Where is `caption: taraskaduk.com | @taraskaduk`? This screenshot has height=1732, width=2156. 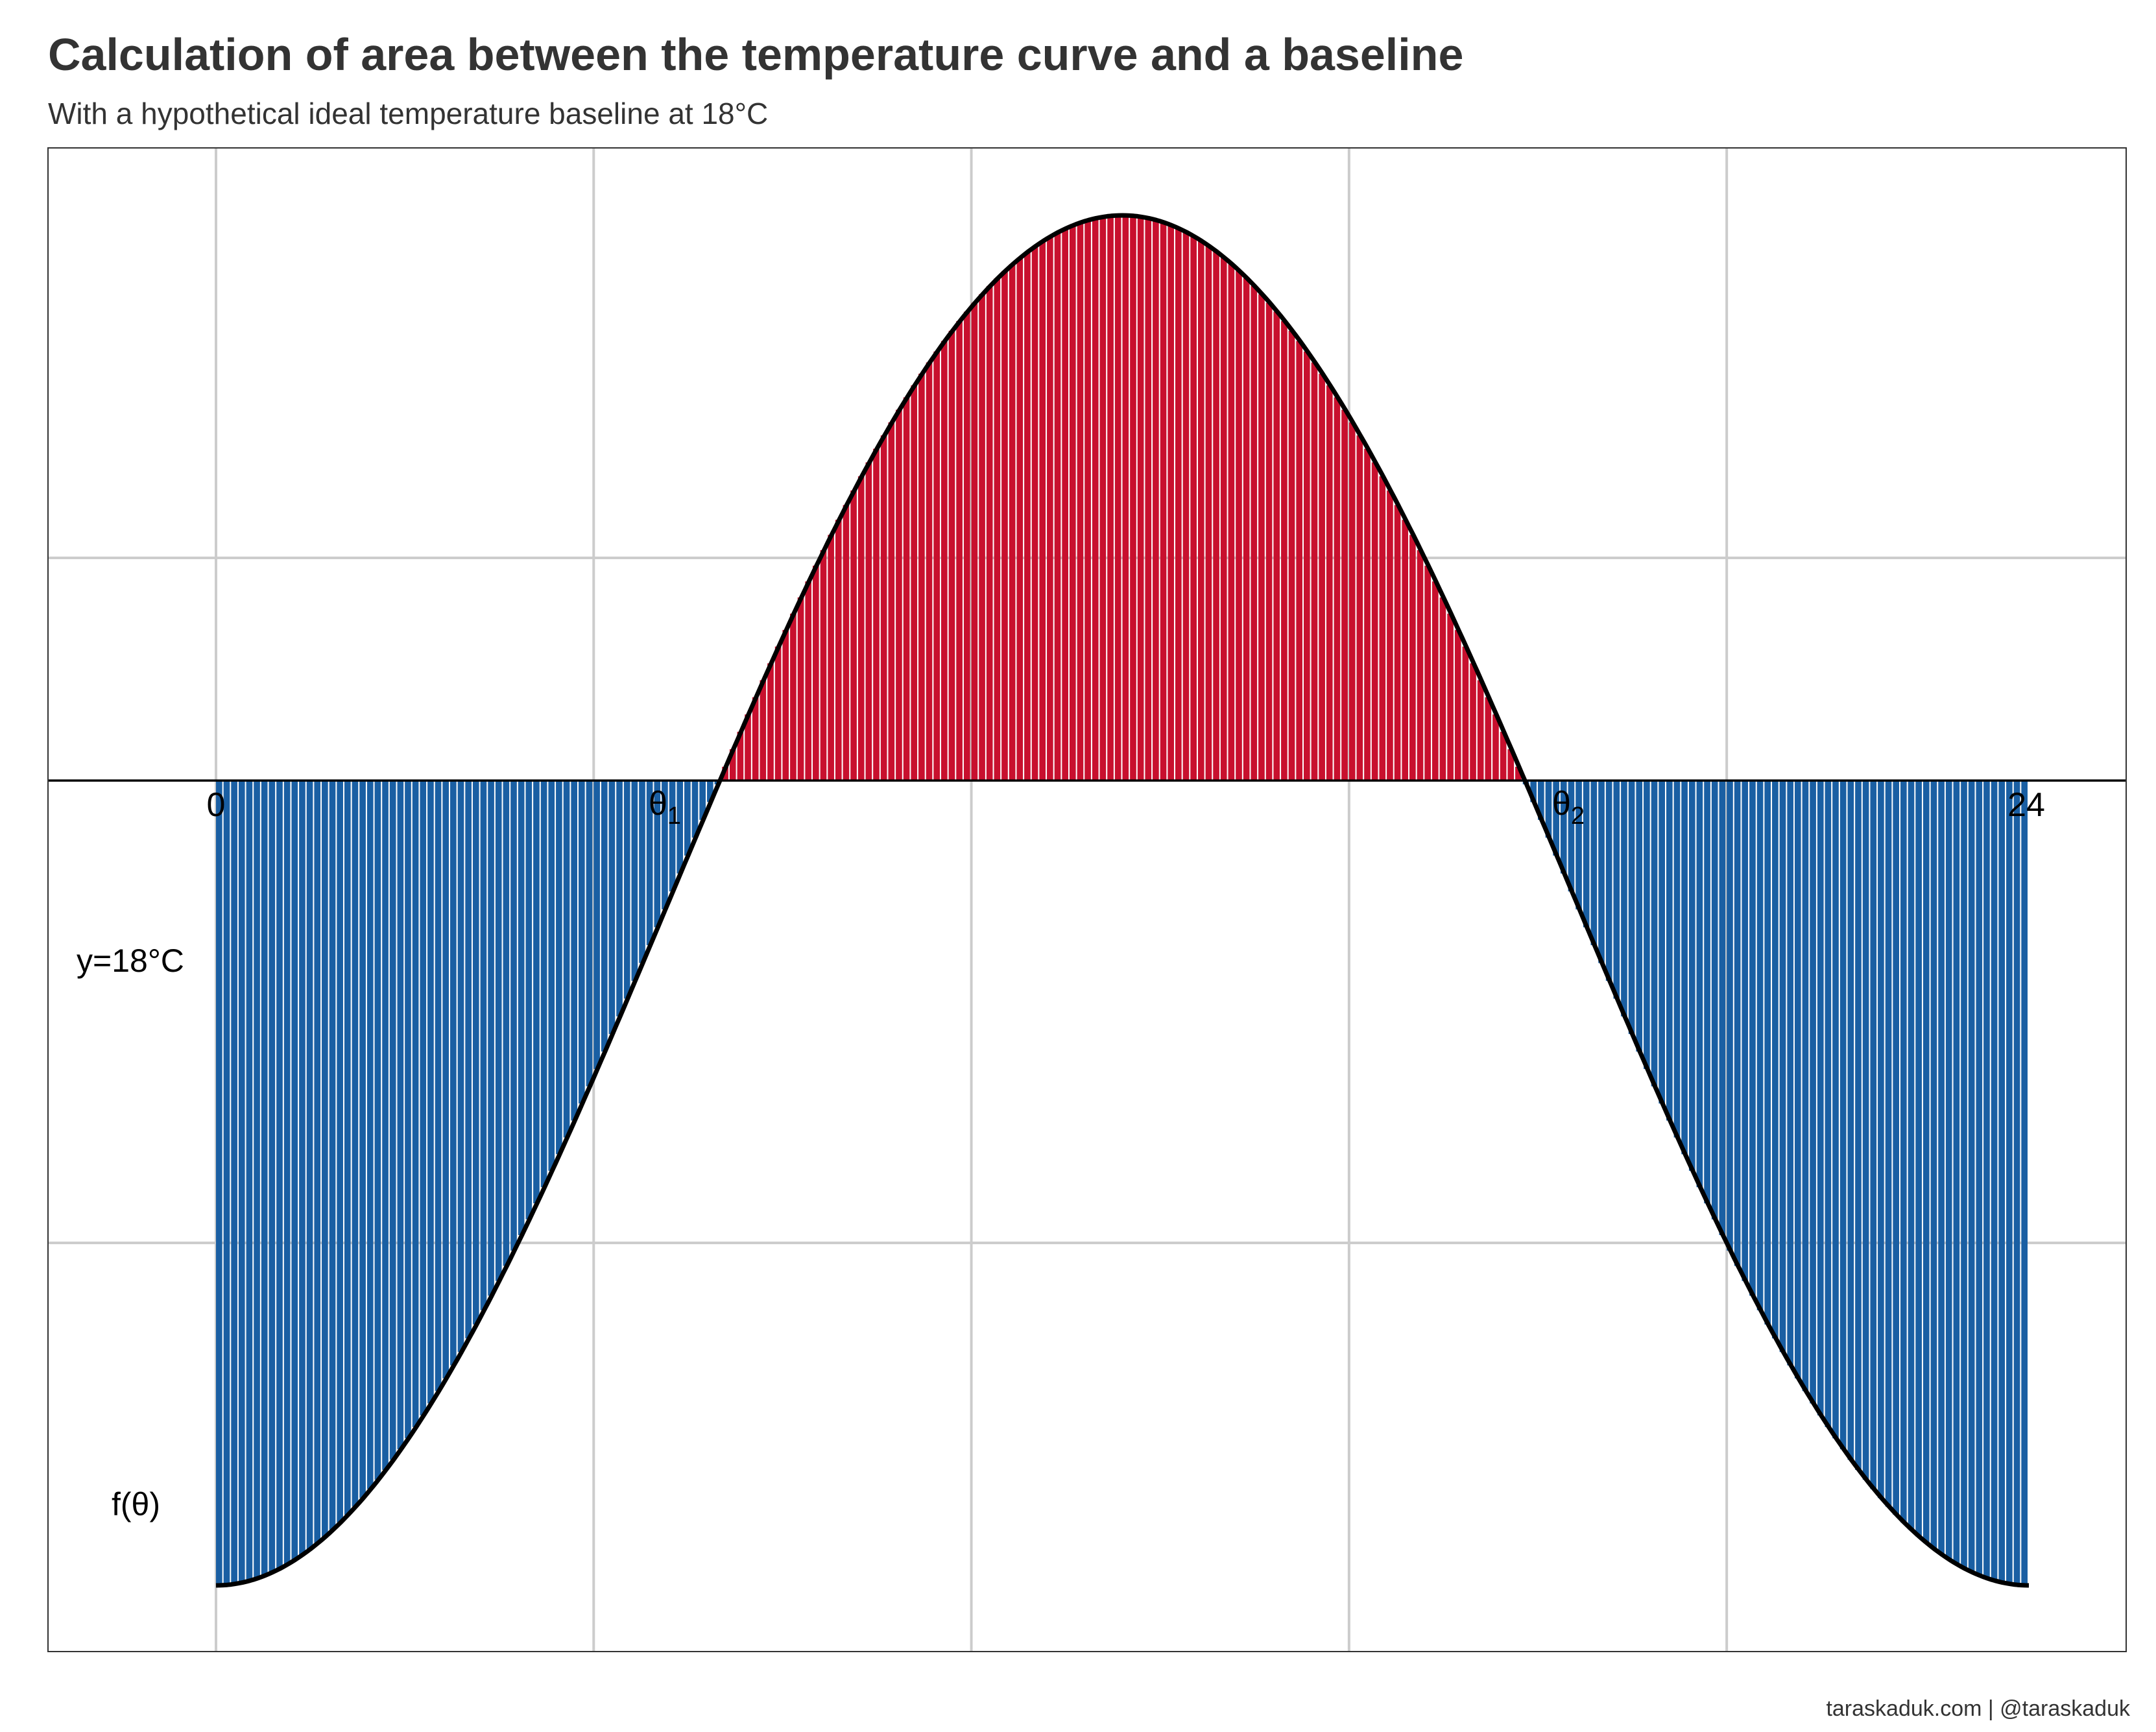
caption: taraskaduk.com | @taraskaduk is located at coordinates (1978, 1709).